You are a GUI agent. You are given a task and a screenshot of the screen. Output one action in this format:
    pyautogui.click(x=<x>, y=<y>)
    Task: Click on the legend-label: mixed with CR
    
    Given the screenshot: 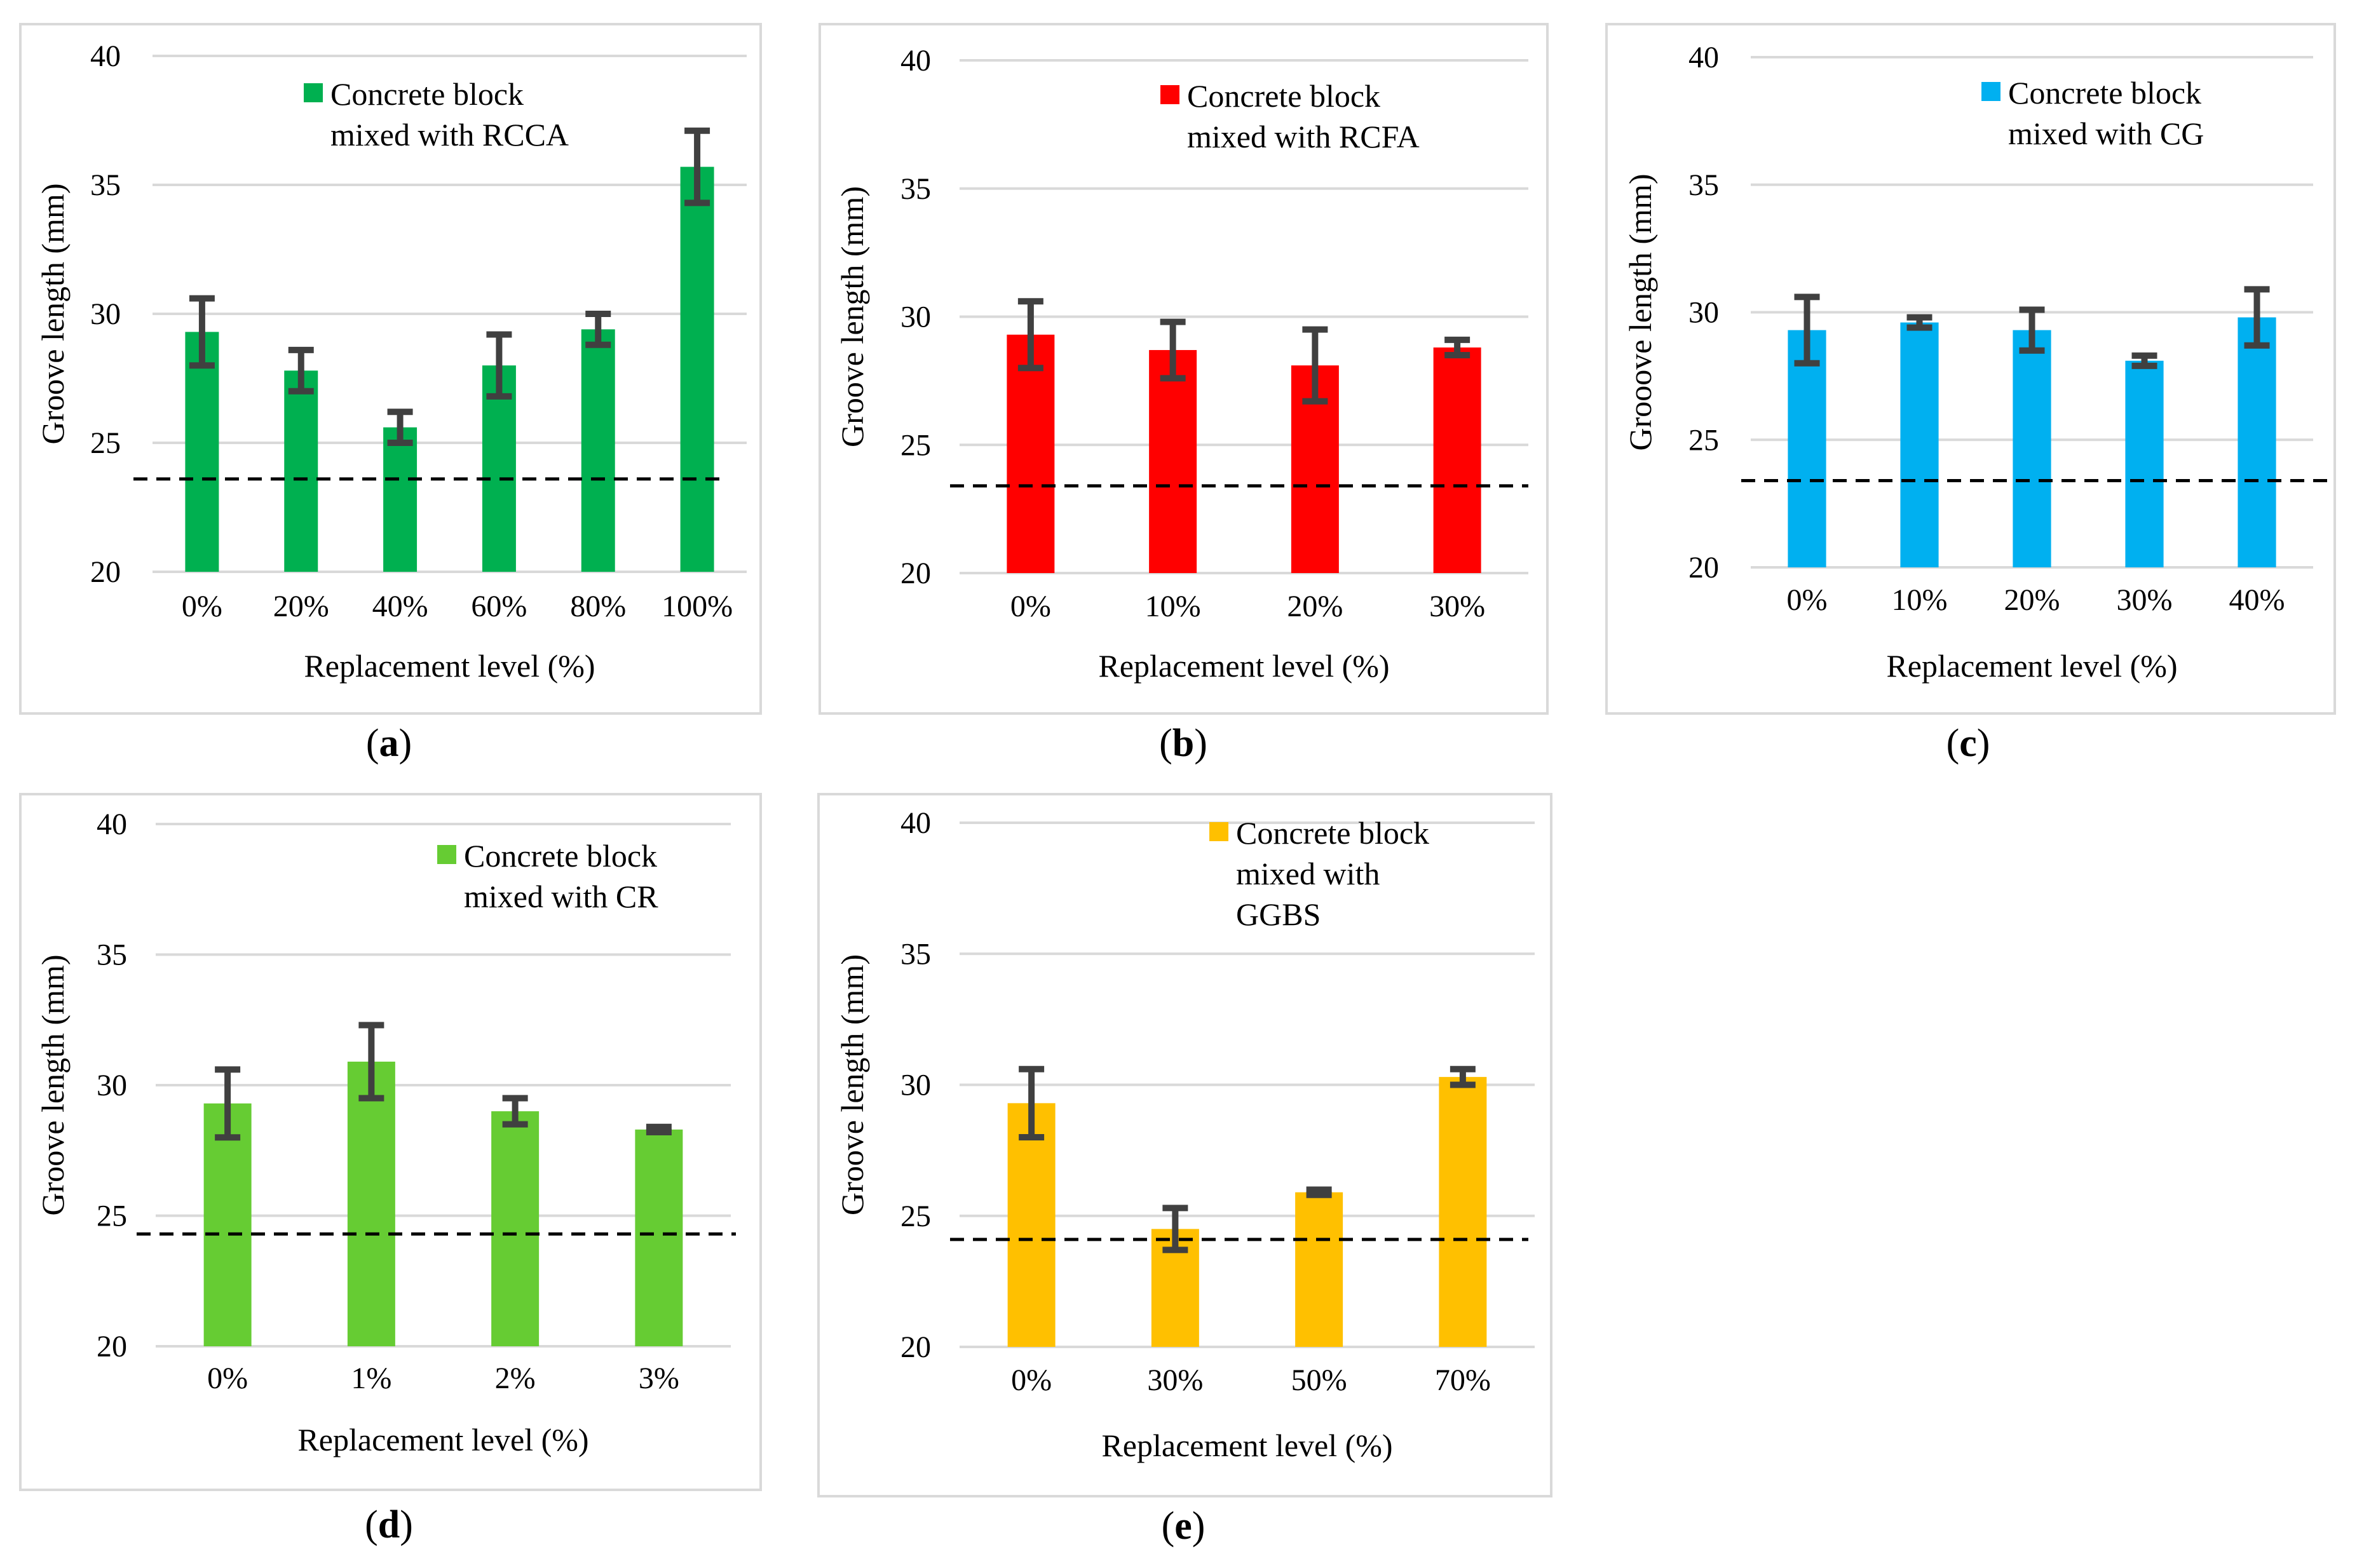 What is the action you would take?
    pyautogui.click(x=561, y=896)
    